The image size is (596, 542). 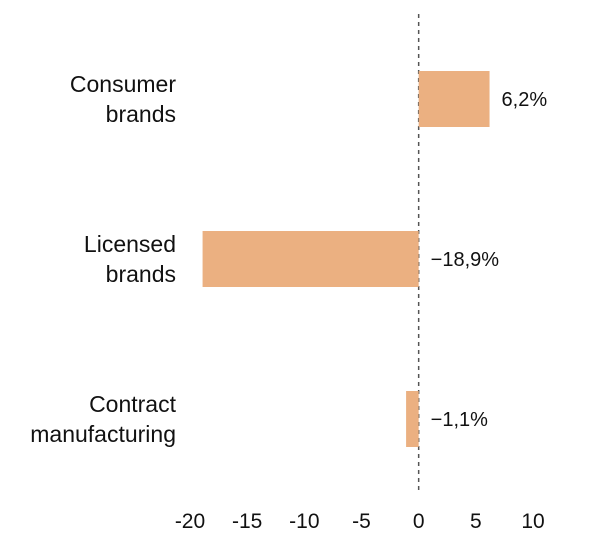 I want to click on x-tick-label: -5, so click(x=361, y=521).